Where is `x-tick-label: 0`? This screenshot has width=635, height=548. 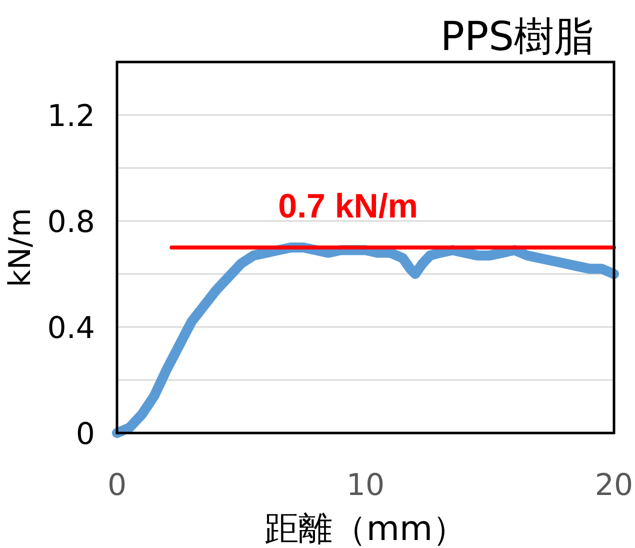 x-tick-label: 0 is located at coordinates (117, 485).